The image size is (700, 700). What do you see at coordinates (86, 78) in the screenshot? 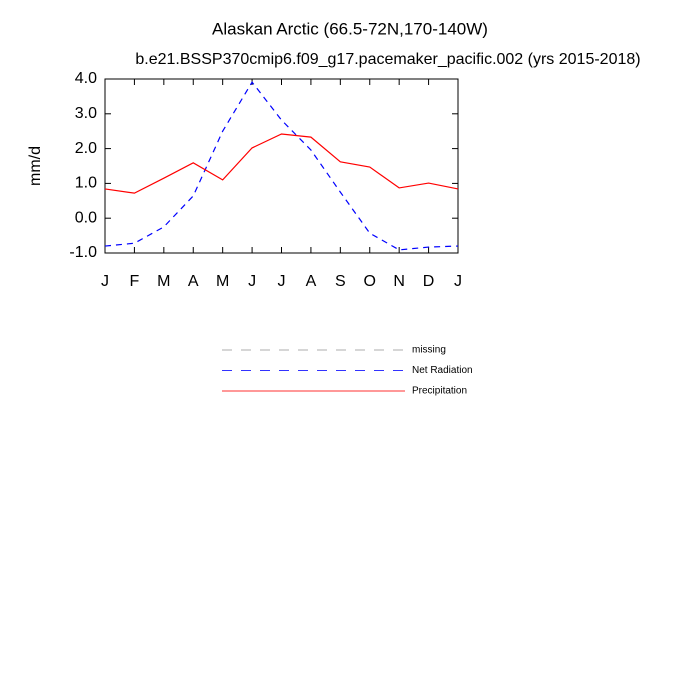
I see `y-tick-label: 4.0` at bounding box center [86, 78].